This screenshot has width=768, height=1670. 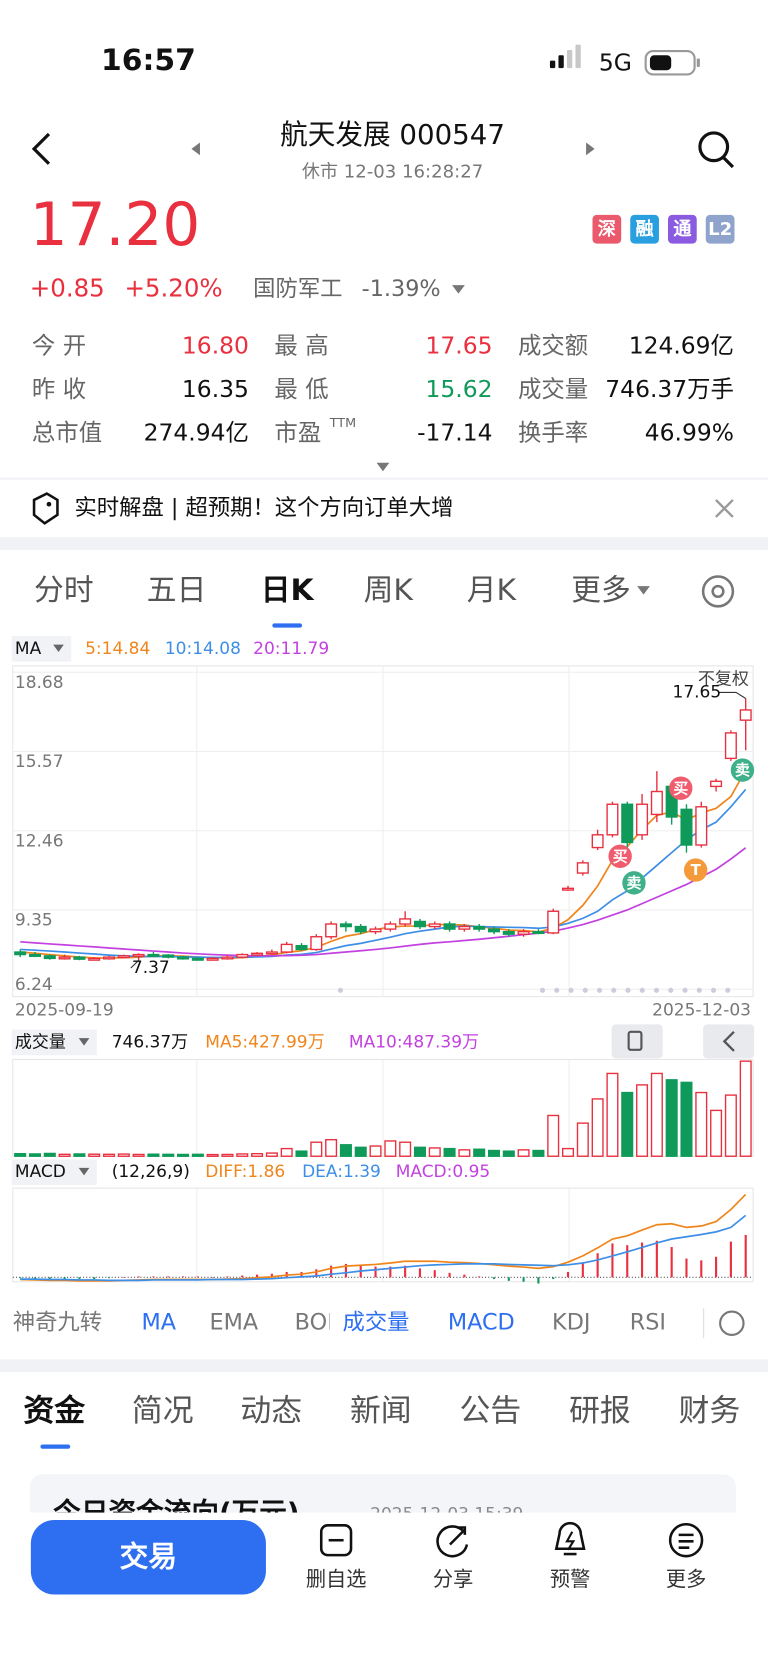 What do you see at coordinates (271, 1411) in the screenshot?
I see `info-tab: 动态` at bounding box center [271, 1411].